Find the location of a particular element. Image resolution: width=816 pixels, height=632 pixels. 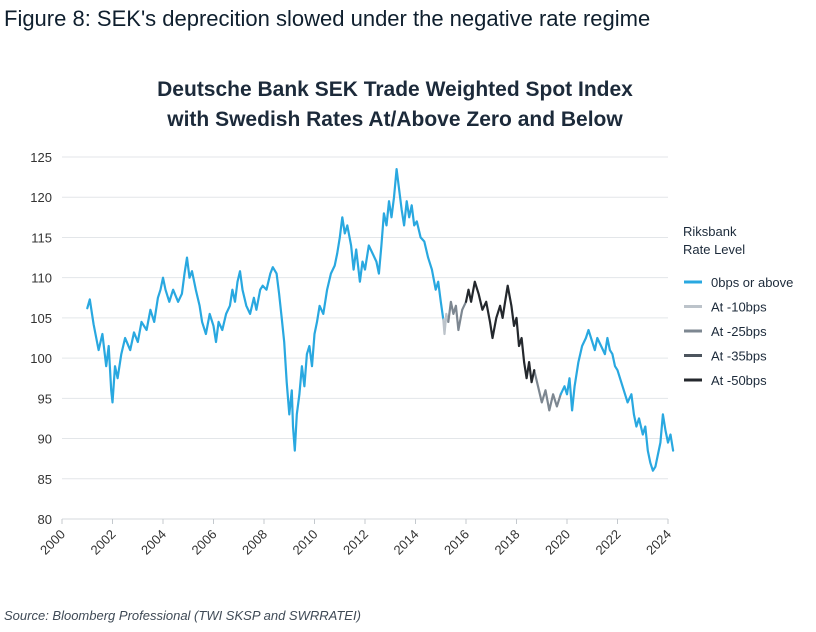

y-tick-label: 105 is located at coordinates (41, 318).